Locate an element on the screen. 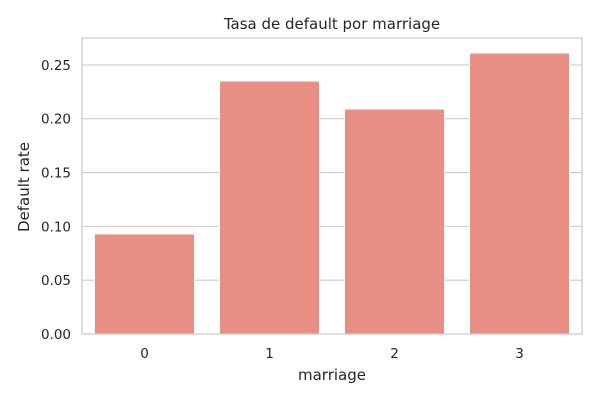 The height and width of the screenshot is (400, 600). y-tick-label: 0.25 is located at coordinates (56, 66).